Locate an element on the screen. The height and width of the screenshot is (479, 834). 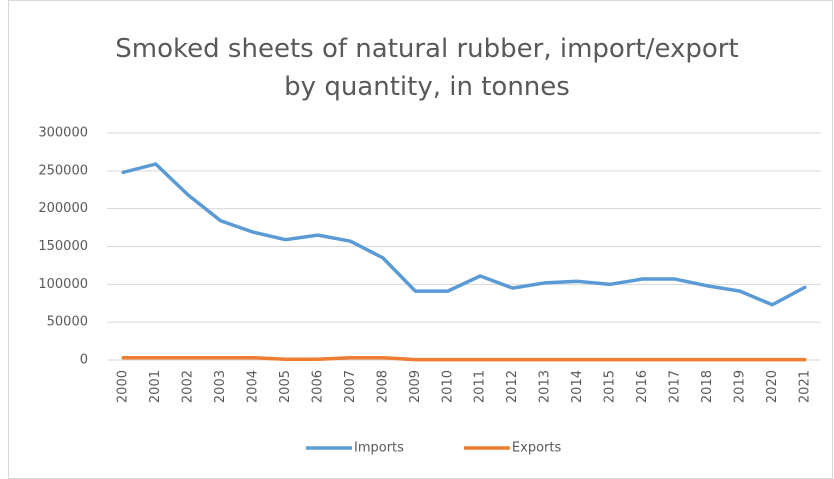
y-tick-label: 200000 is located at coordinates (63, 208).